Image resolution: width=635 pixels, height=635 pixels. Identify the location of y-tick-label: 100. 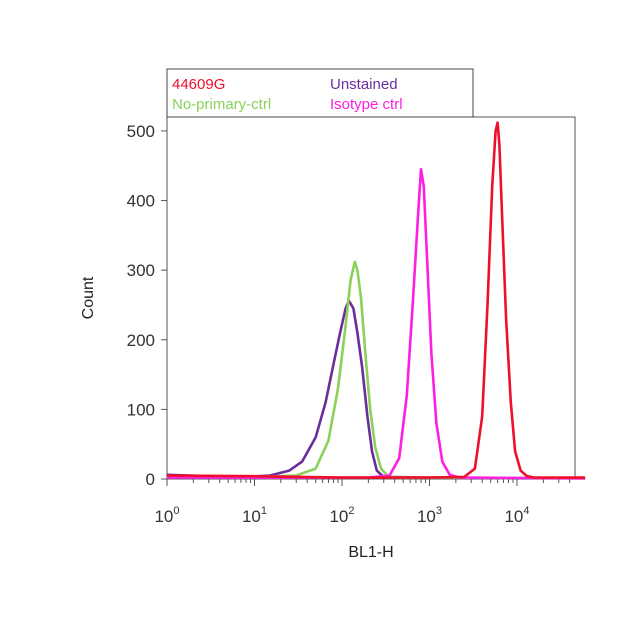
(141, 409).